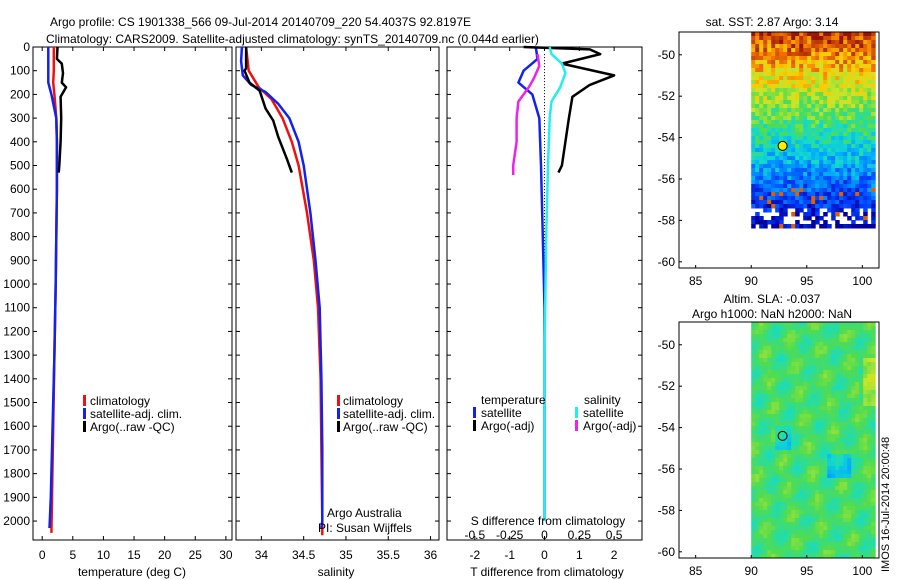 This screenshot has height=580, width=900. I want to click on y-tick-label: 500, so click(20, 166).